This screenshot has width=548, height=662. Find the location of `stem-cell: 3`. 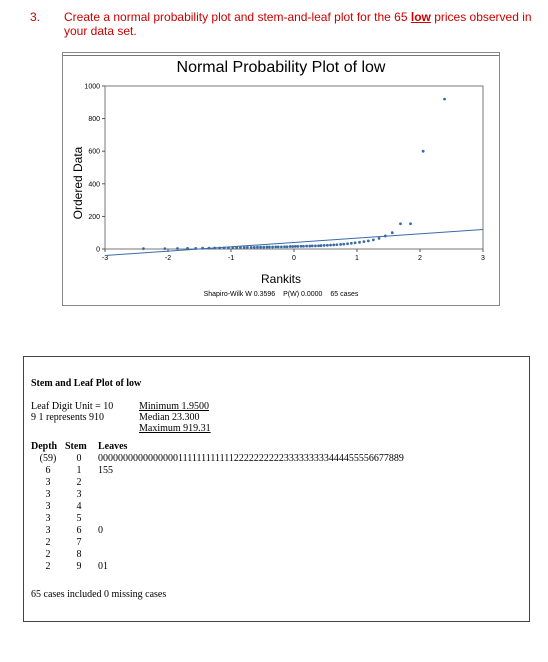

stem-cell: 3 is located at coordinates (79, 494).